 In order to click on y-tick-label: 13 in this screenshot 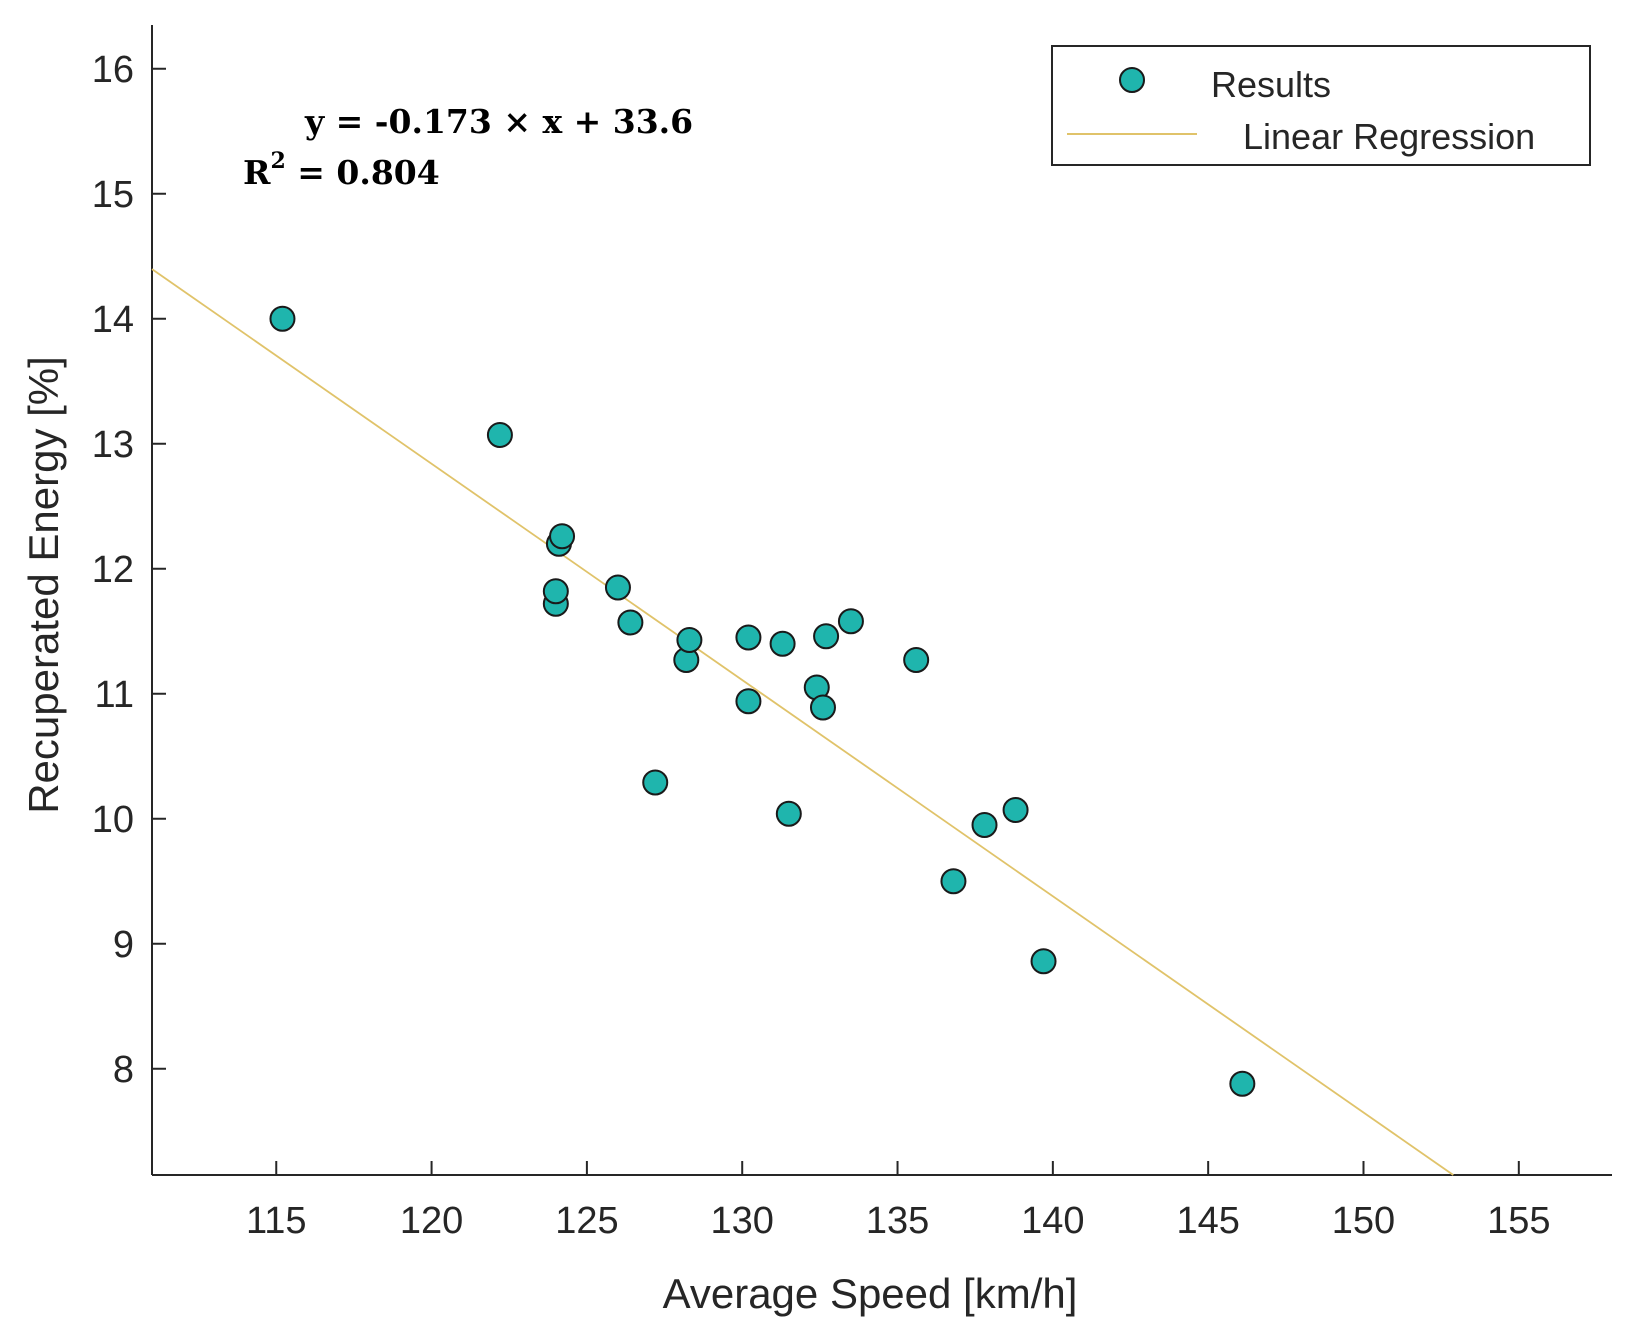, I will do `click(113, 445)`.